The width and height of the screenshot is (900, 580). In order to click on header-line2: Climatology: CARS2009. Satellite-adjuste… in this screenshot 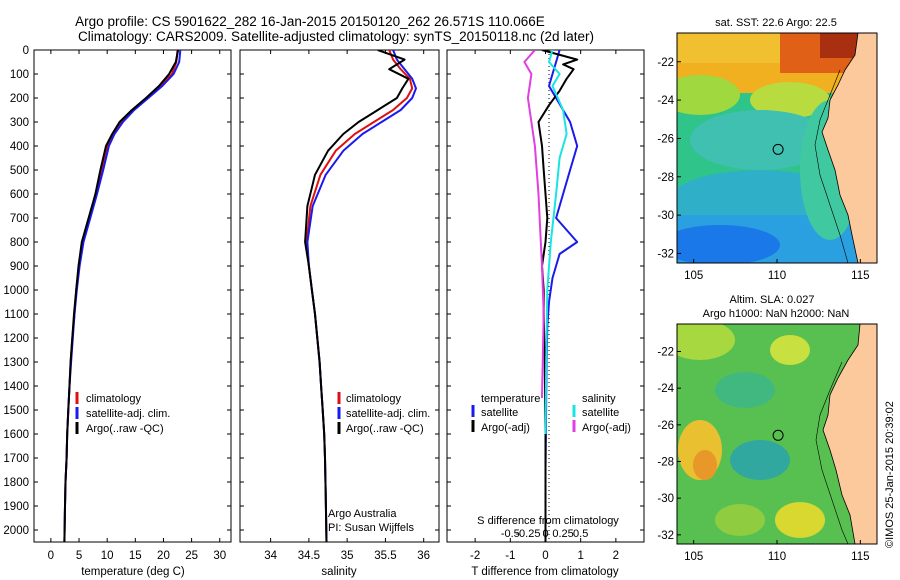, I will do `click(336, 36)`.